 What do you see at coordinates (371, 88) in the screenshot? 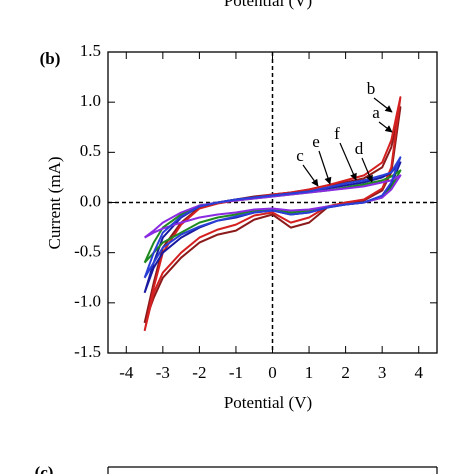
I see `curve-label: b` at bounding box center [371, 88].